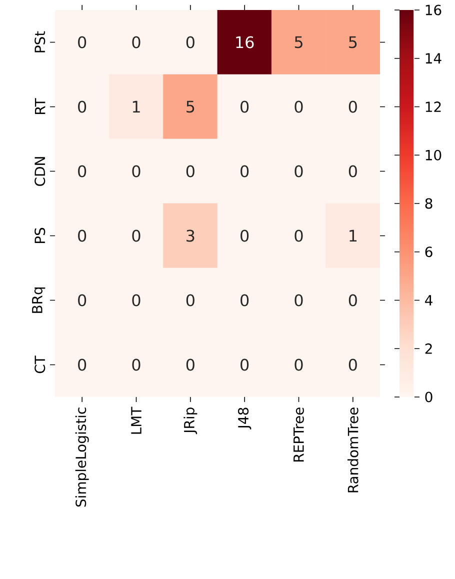 This screenshot has height=579, width=455. I want to click on color-bar-label: 16, so click(434, 10).